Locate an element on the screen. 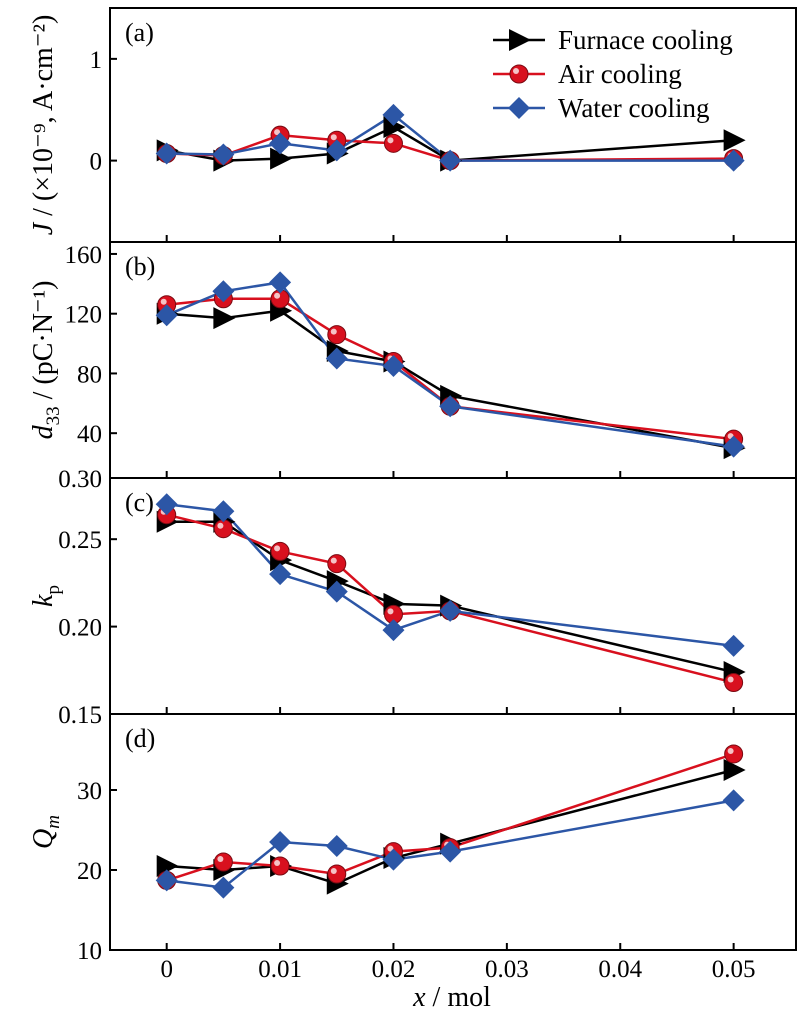 Image resolution: width=800 pixels, height=1012 pixels. panel-b-y-tick-label: 160 is located at coordinates (84, 255).